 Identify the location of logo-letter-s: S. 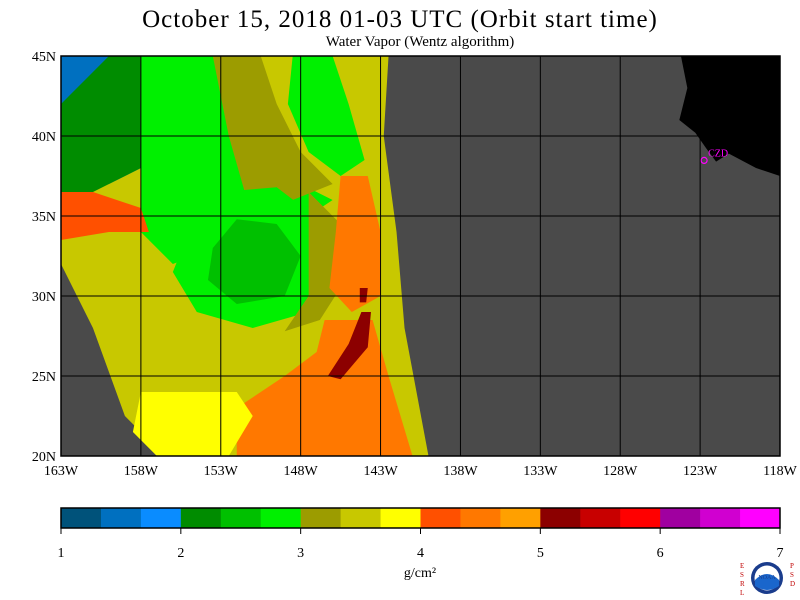
(742, 575).